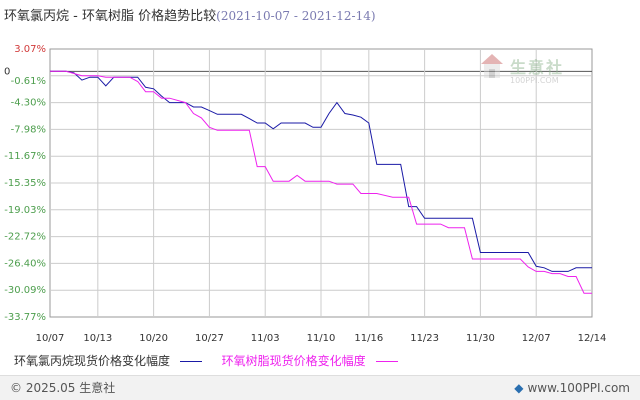 Image resolution: width=640 pixels, height=400 pixels. I want to click on y-tick-label: 3.07%, so click(30, 49).